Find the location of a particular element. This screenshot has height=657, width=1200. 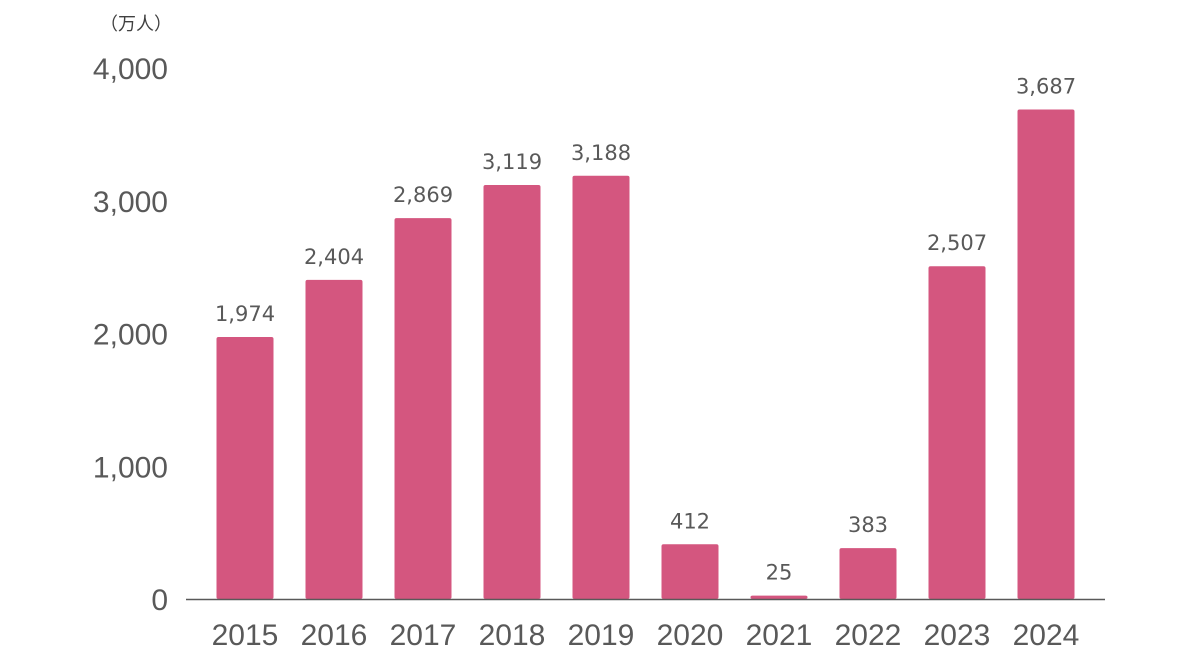

x-tick-label-2019: 2019 is located at coordinates (601, 635).